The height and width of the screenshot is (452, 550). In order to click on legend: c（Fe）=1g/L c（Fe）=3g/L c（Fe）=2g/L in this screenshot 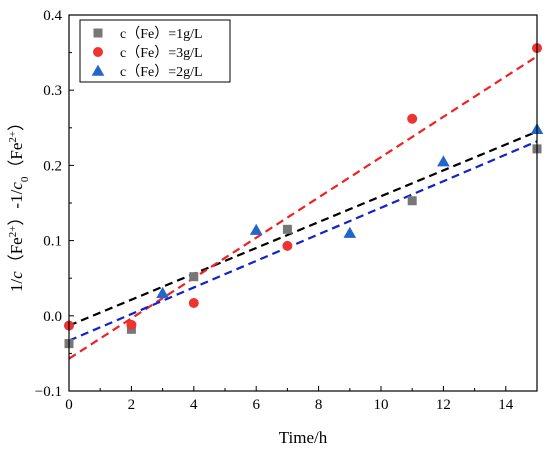, I will do `click(155, 51)`.